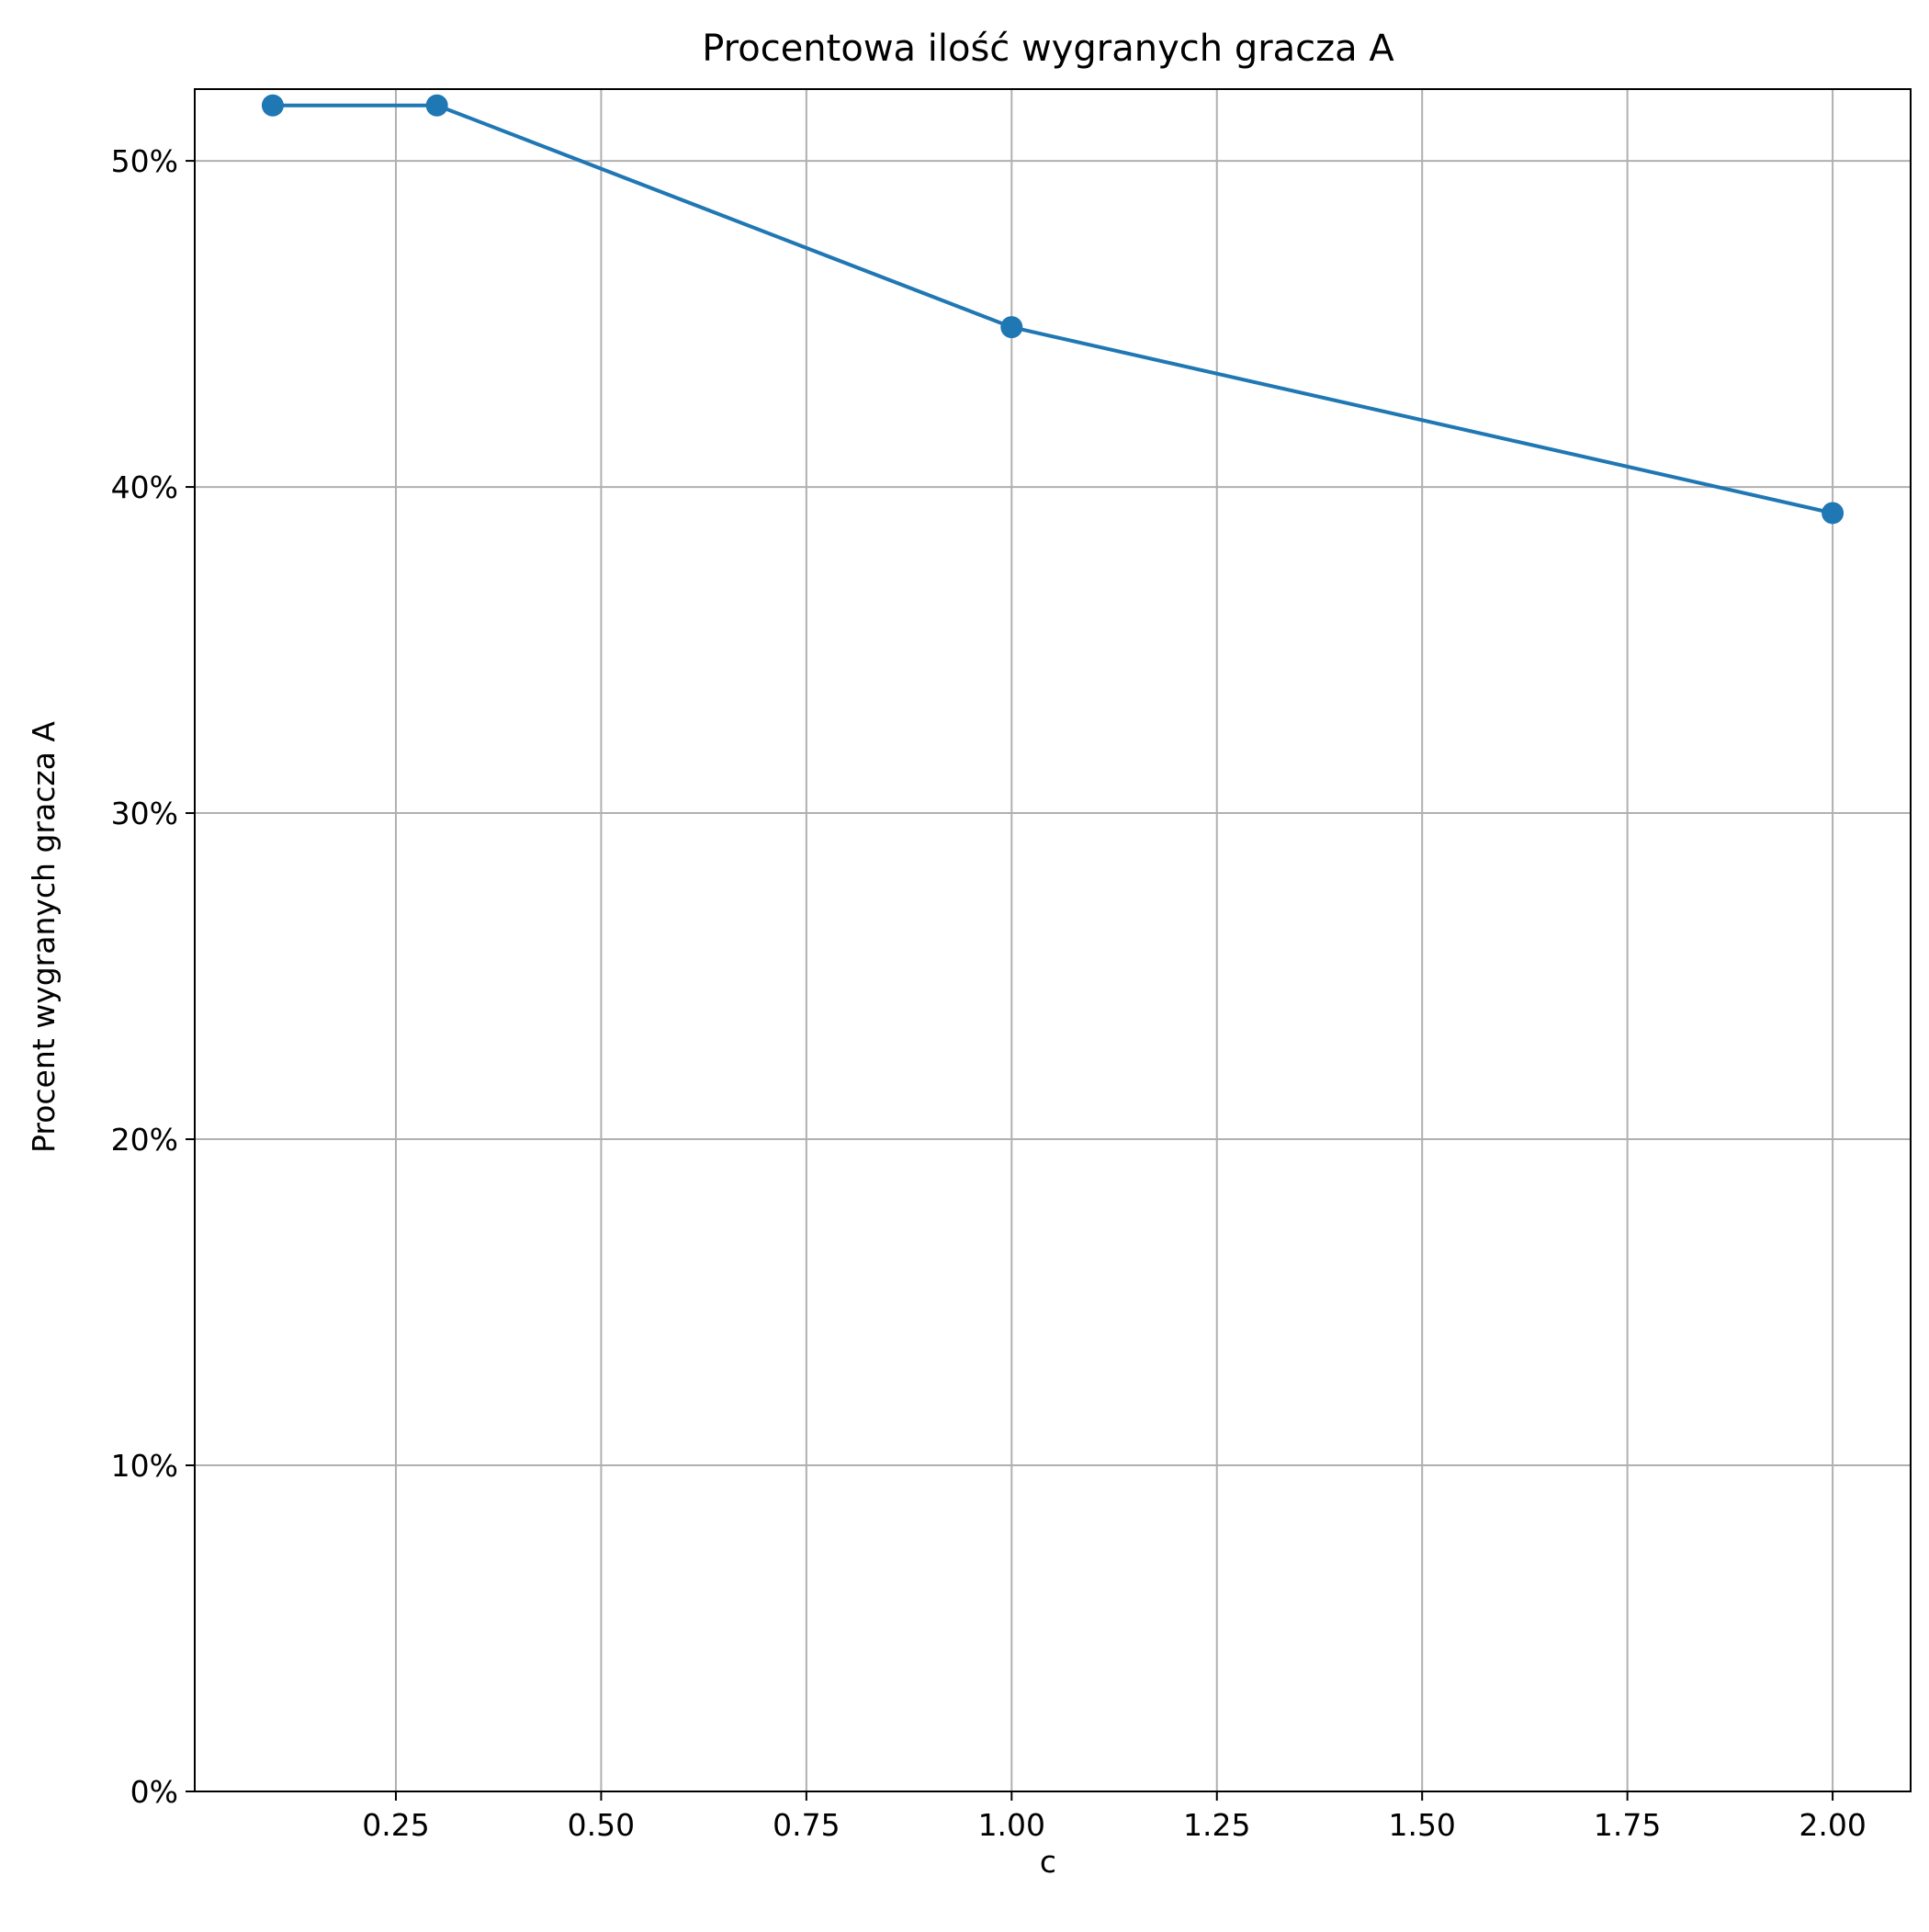  I want to click on y-tick-label: 40%, so click(144, 487).